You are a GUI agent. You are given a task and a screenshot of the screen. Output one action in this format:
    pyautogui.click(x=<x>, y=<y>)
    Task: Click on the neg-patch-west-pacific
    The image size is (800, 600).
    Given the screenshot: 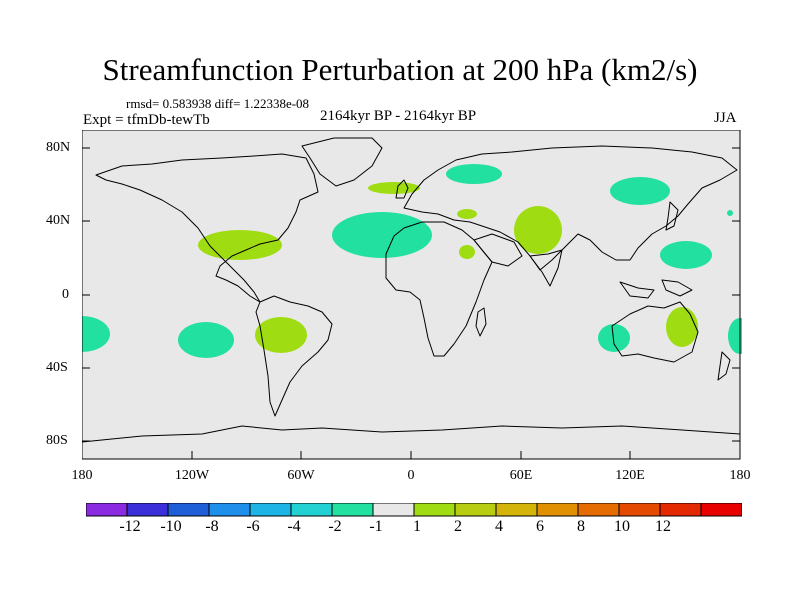 What is the action you would take?
    pyautogui.click(x=686, y=255)
    